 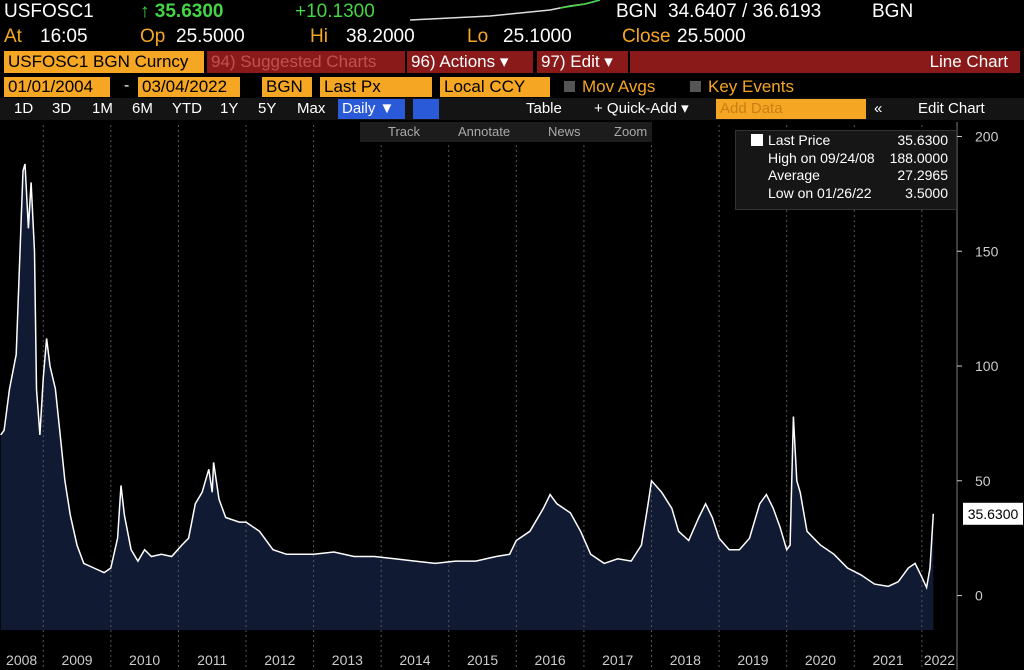 What do you see at coordinates (102, 108) in the screenshot?
I see `period: 1M` at bounding box center [102, 108].